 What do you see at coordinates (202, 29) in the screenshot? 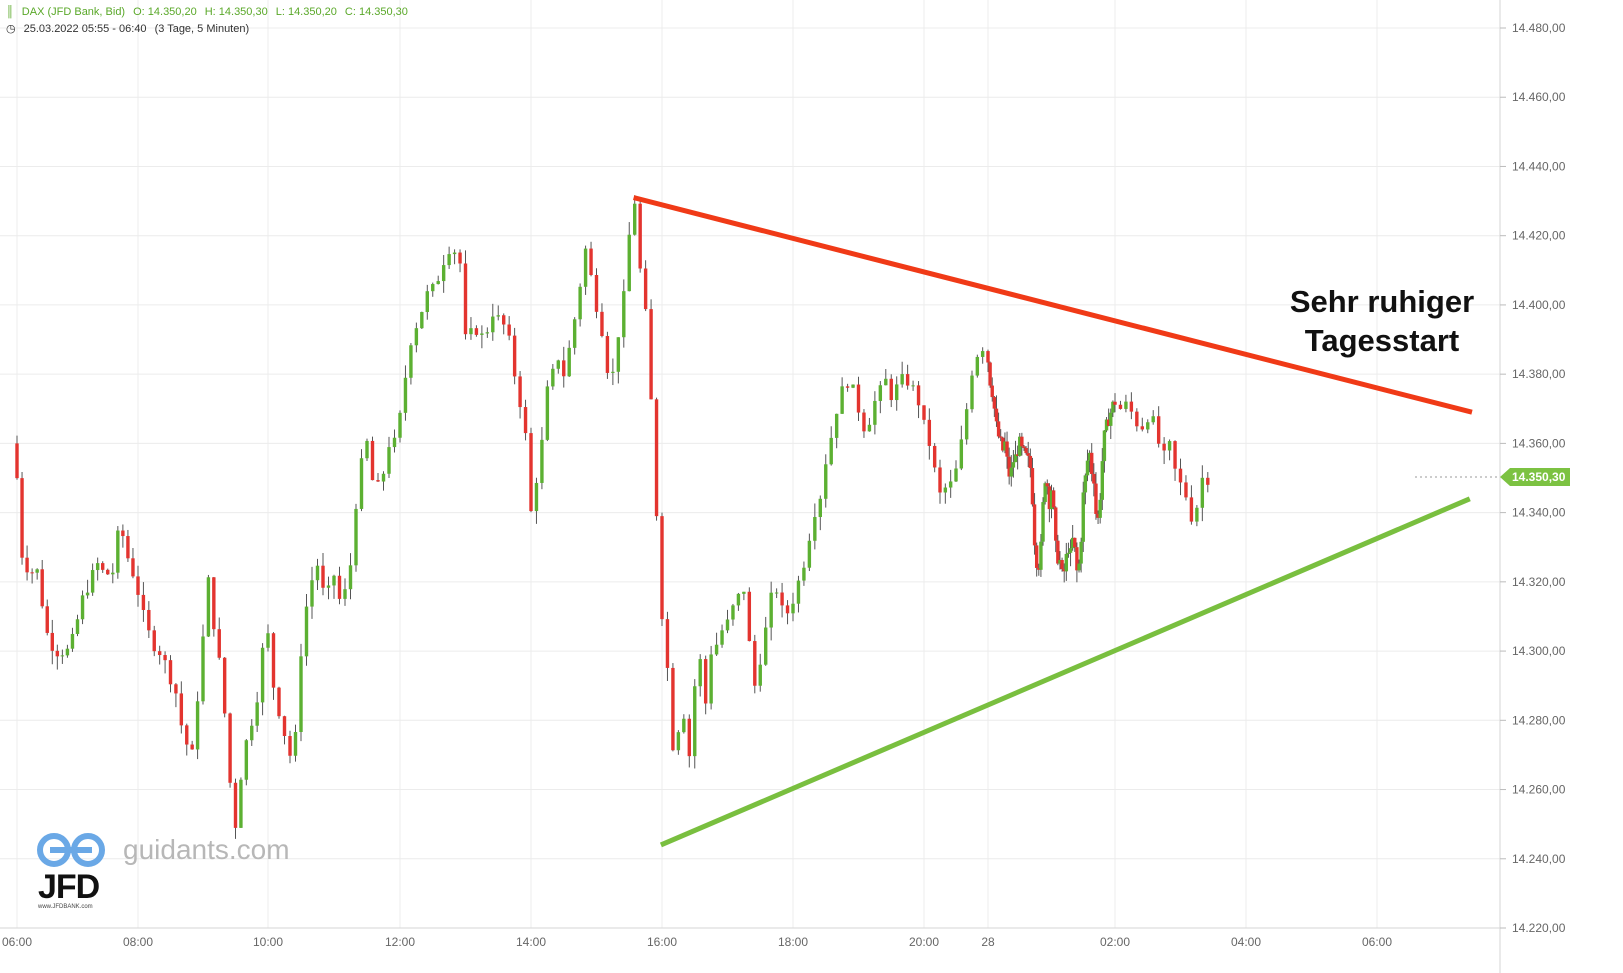
I see `period-label: (3 Tage, 5 Minuten)` at bounding box center [202, 29].